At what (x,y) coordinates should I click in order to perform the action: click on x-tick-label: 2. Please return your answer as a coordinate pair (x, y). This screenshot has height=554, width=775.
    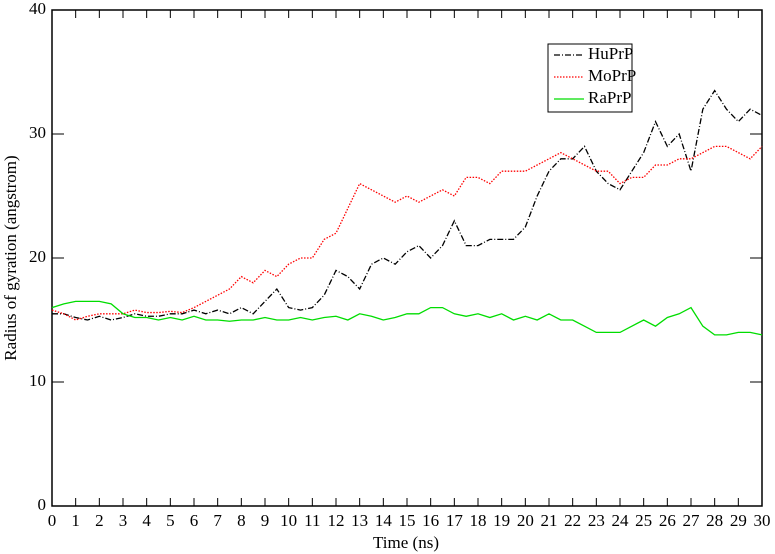
    Looking at the image, I should click on (99, 520).